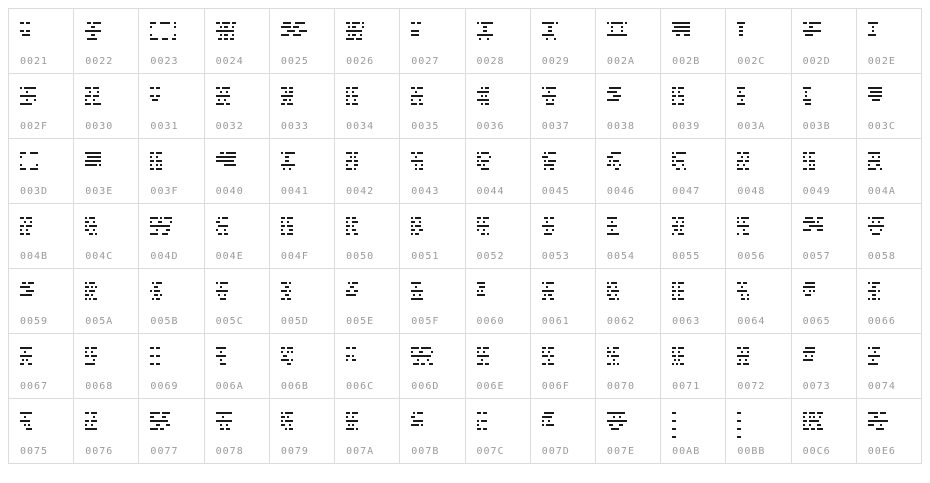 This screenshot has width=930, height=483. What do you see at coordinates (432, 431) in the screenshot?
I see `glyph-cell: 007B` at bounding box center [432, 431].